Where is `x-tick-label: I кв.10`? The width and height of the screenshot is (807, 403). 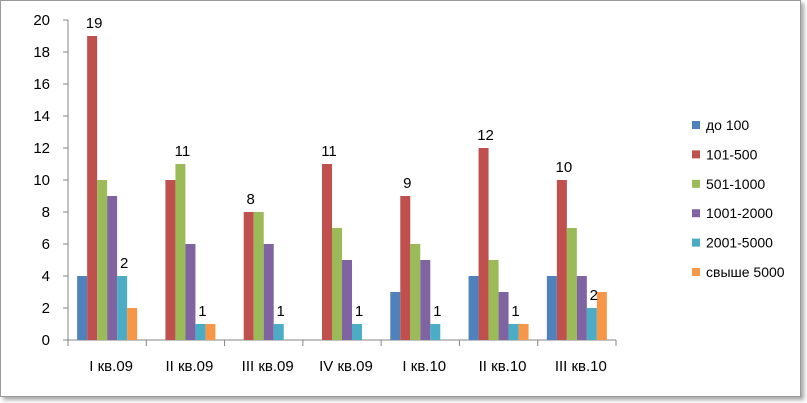
x-tick-label: I кв.10 is located at coordinates (424, 366).